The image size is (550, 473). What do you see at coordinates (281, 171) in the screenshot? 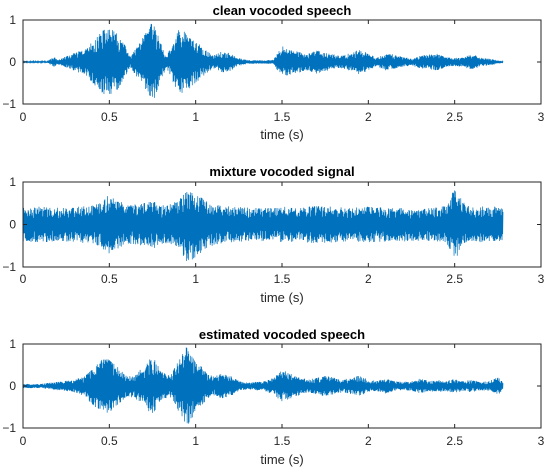
I see `subplot-title: mixture vocoded signal` at bounding box center [281, 171].